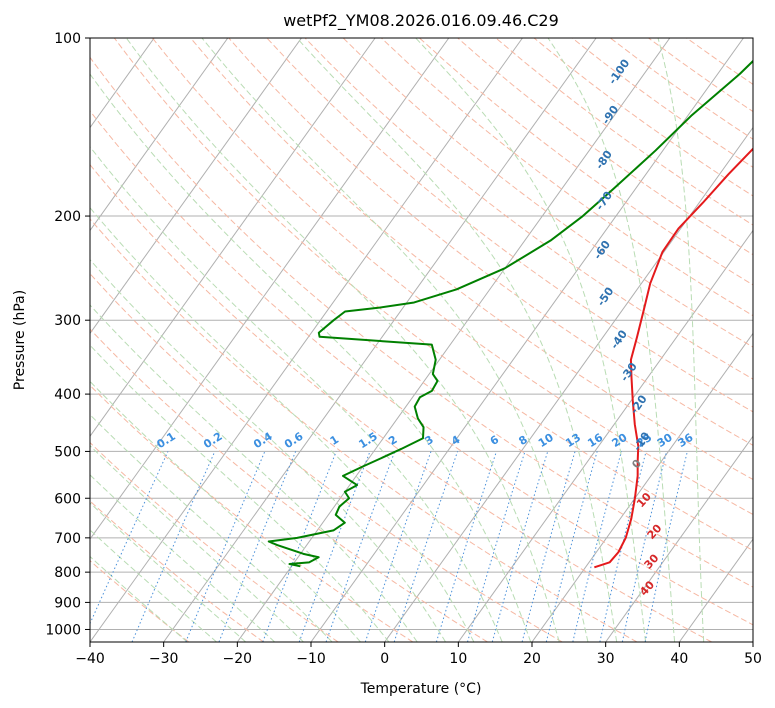 The image size is (775, 708). Describe the element at coordinates (67, 321) in the screenshot. I see `y-tick-label: 300` at that location.